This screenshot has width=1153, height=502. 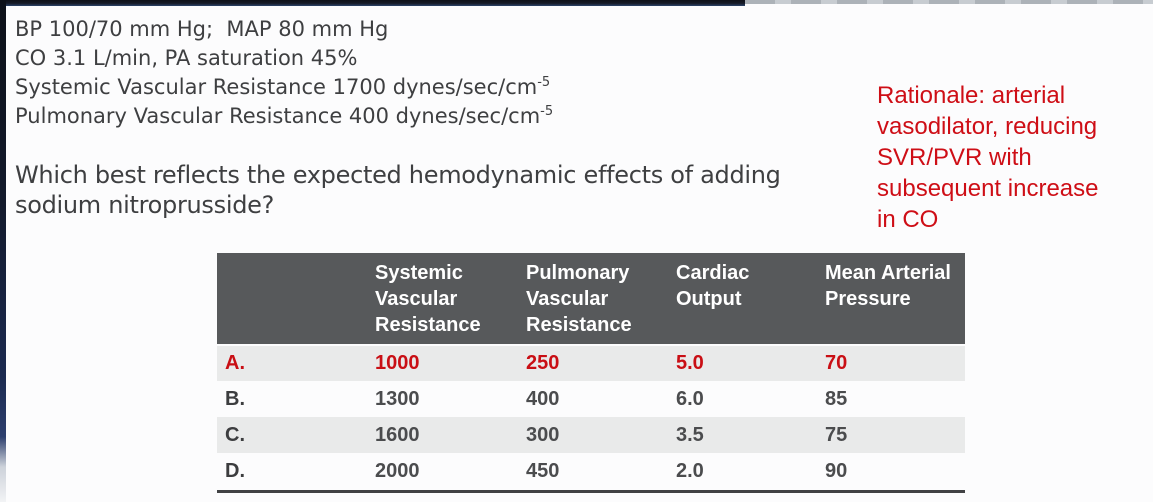 I want to click on answer-row-a: A. 1000 250 5.0 70, so click(x=591, y=363).